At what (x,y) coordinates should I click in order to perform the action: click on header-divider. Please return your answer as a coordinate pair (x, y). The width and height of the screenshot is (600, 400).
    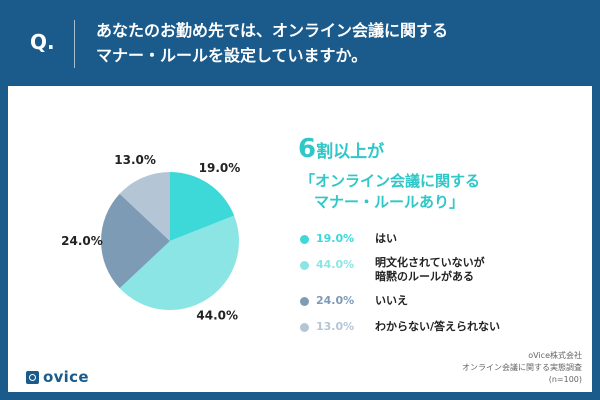
    Looking at the image, I should click on (74, 44).